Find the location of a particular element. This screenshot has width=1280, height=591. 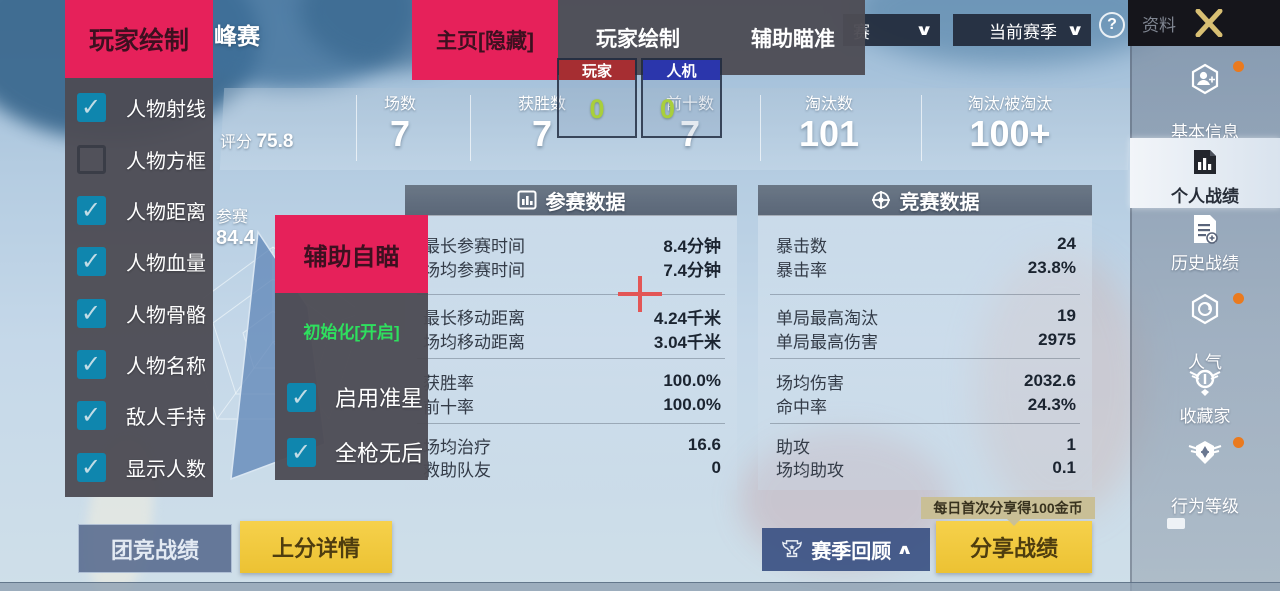

bot-counter-header: 人机 is located at coordinates (681, 70).